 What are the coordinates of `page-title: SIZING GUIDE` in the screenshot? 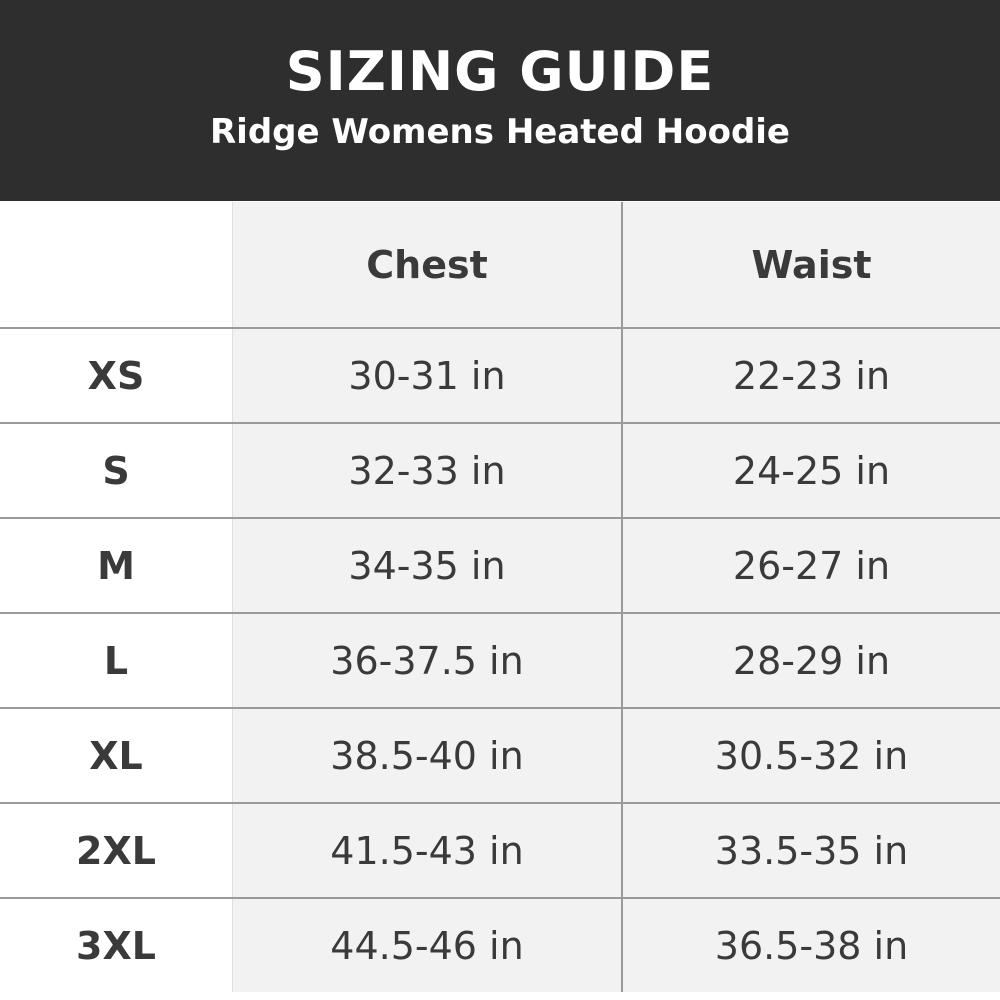 It's located at (500, 71).